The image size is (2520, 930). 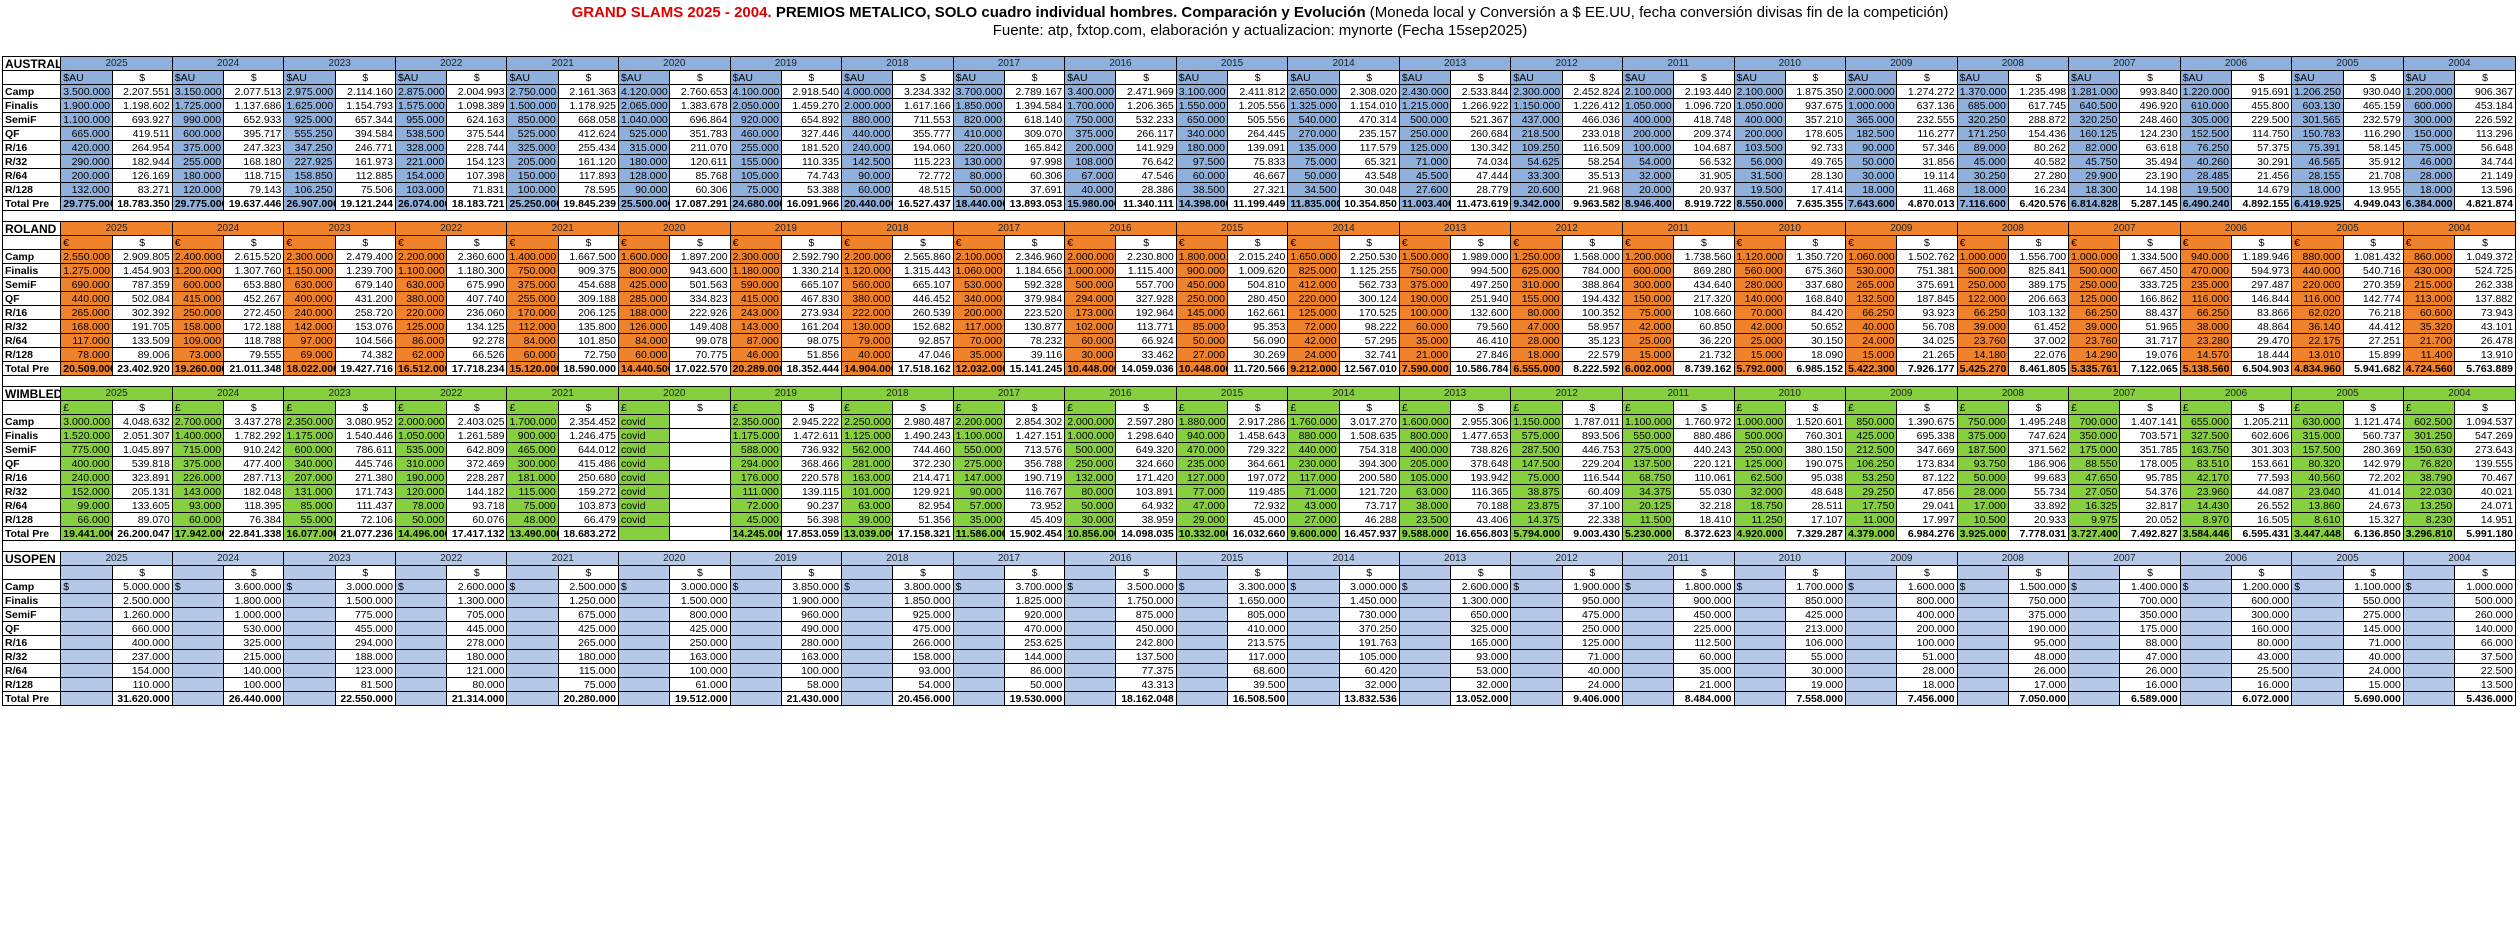 I want to click on local-amount-cell: 19.500, so click(x=2205, y=189).